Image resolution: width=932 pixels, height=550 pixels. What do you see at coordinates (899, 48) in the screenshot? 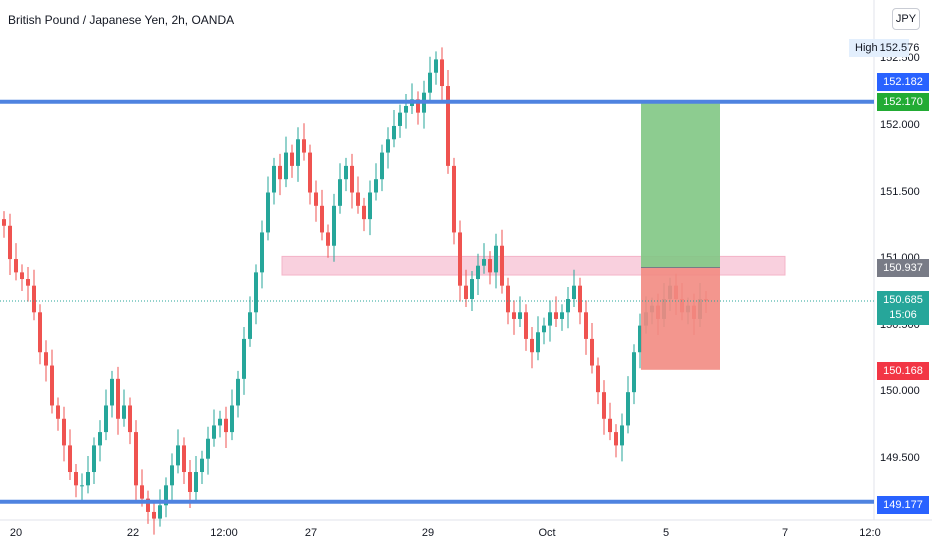
I see `high-value: 152.576` at bounding box center [899, 48].